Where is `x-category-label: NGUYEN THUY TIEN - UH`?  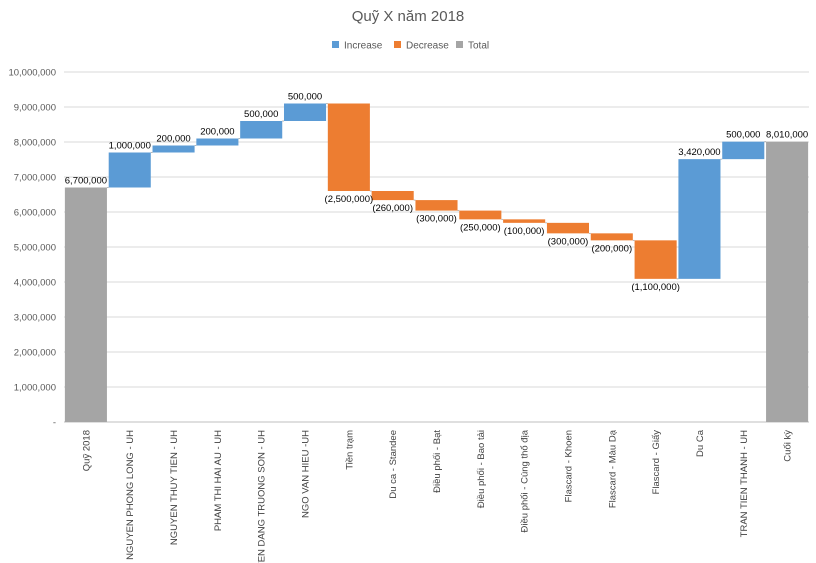 x-category-label: NGUYEN THUY TIEN - UH is located at coordinates (174, 487).